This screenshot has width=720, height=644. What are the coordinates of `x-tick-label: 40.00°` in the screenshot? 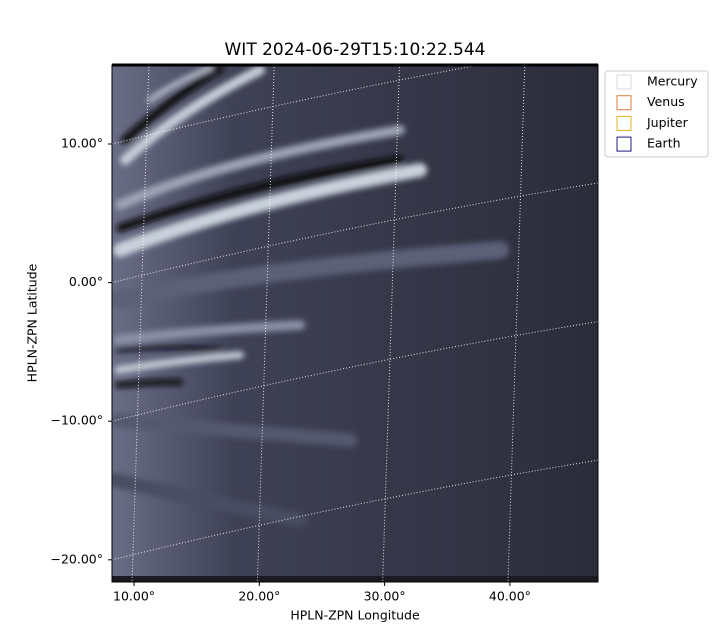 It's located at (510, 596).